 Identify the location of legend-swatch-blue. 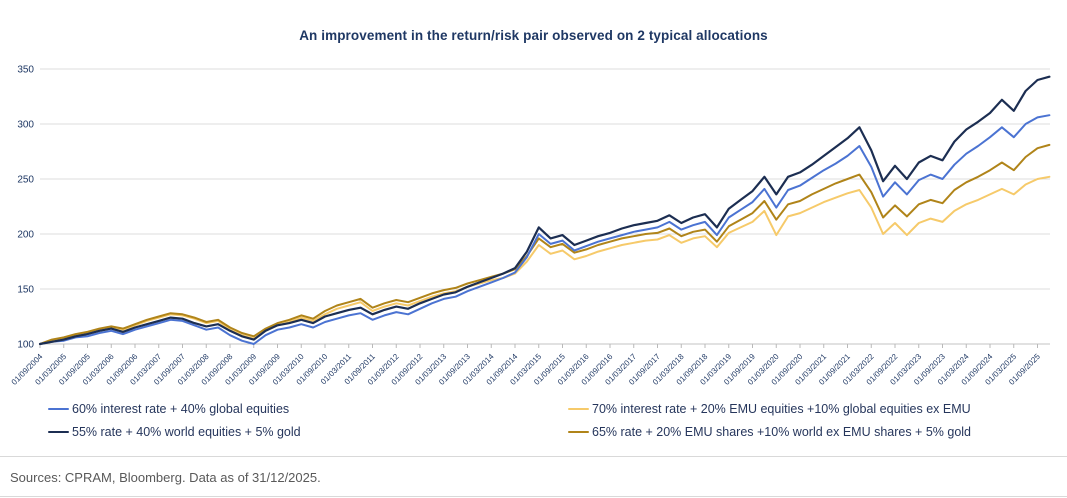
(58, 409).